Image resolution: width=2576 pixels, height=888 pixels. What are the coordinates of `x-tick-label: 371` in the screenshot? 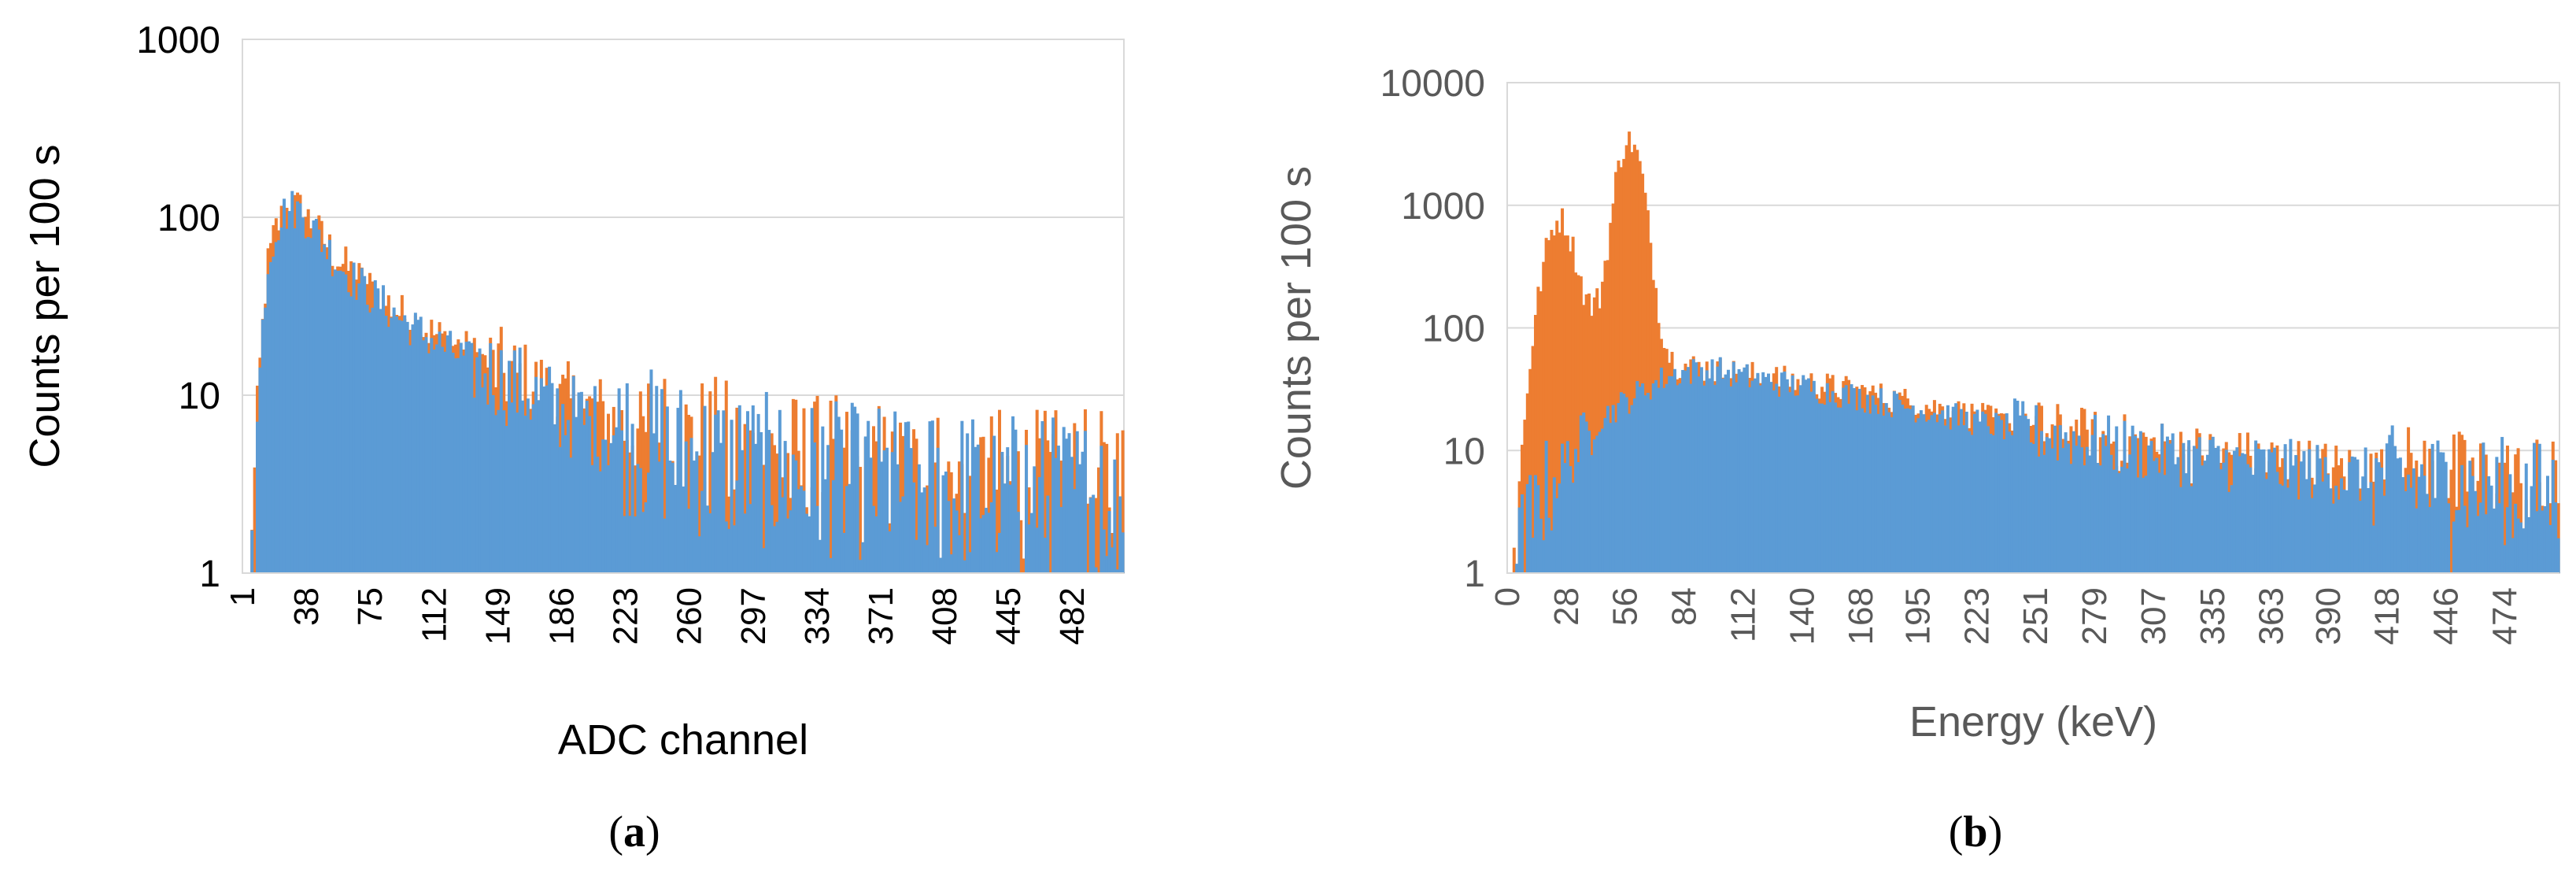 It's located at (881, 616).